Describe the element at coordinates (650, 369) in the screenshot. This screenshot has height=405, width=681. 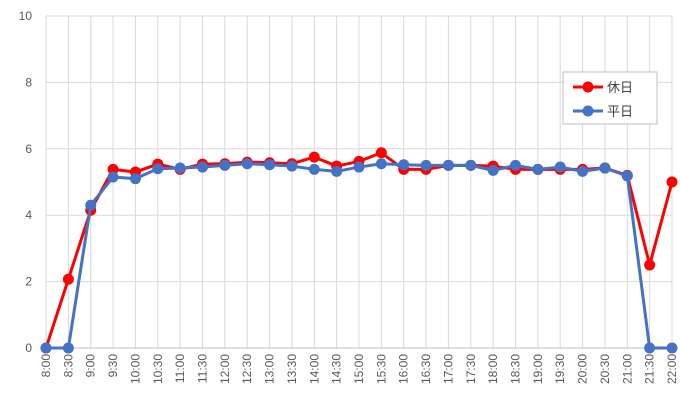
I see `x-tick-label: 21:30` at that location.